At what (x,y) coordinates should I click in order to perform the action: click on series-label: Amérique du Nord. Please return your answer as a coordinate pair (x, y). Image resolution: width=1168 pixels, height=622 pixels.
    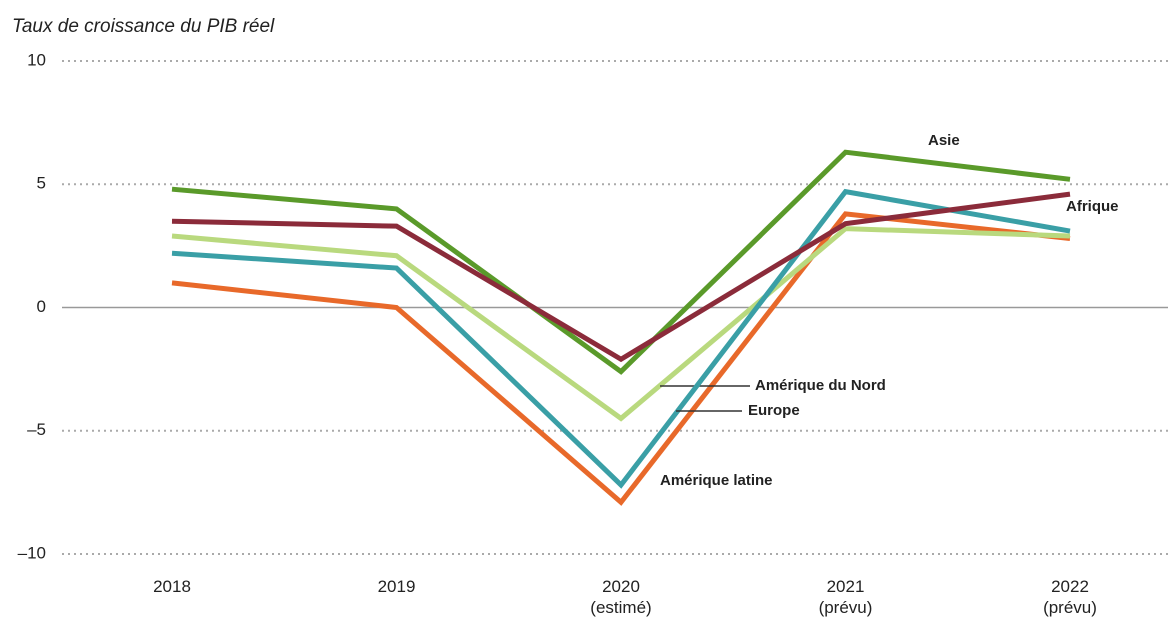
    Looking at the image, I should click on (820, 385).